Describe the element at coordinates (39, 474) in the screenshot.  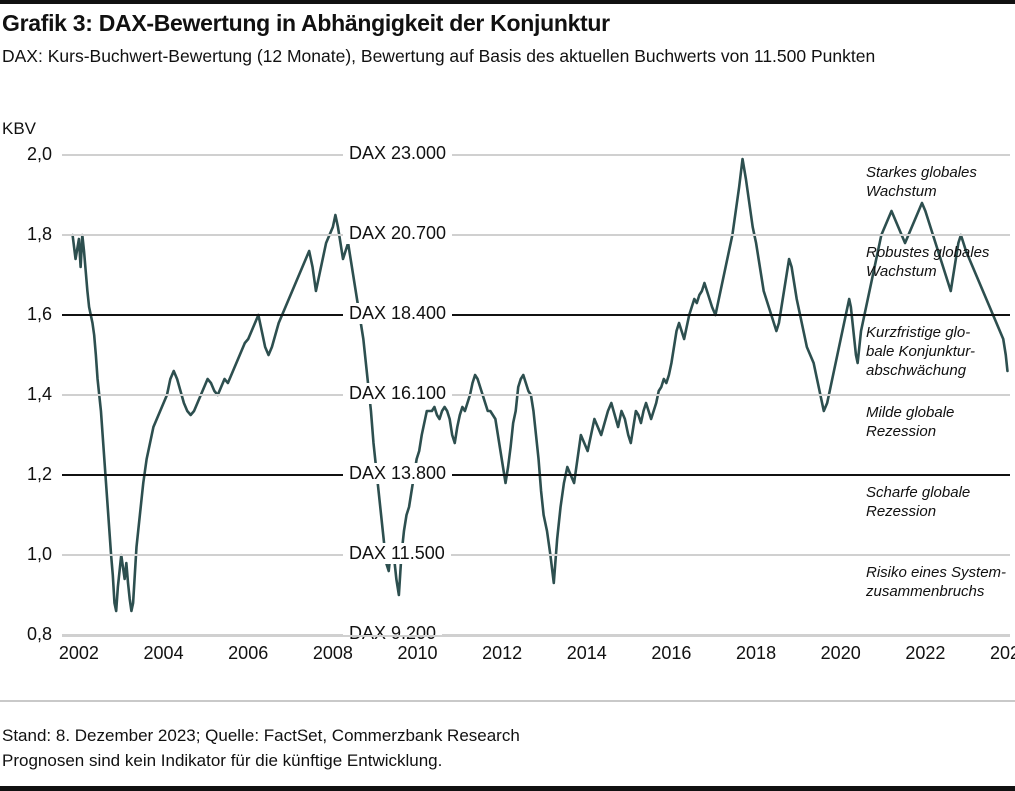
I see `y-axis-tick-label: 1,2` at that location.